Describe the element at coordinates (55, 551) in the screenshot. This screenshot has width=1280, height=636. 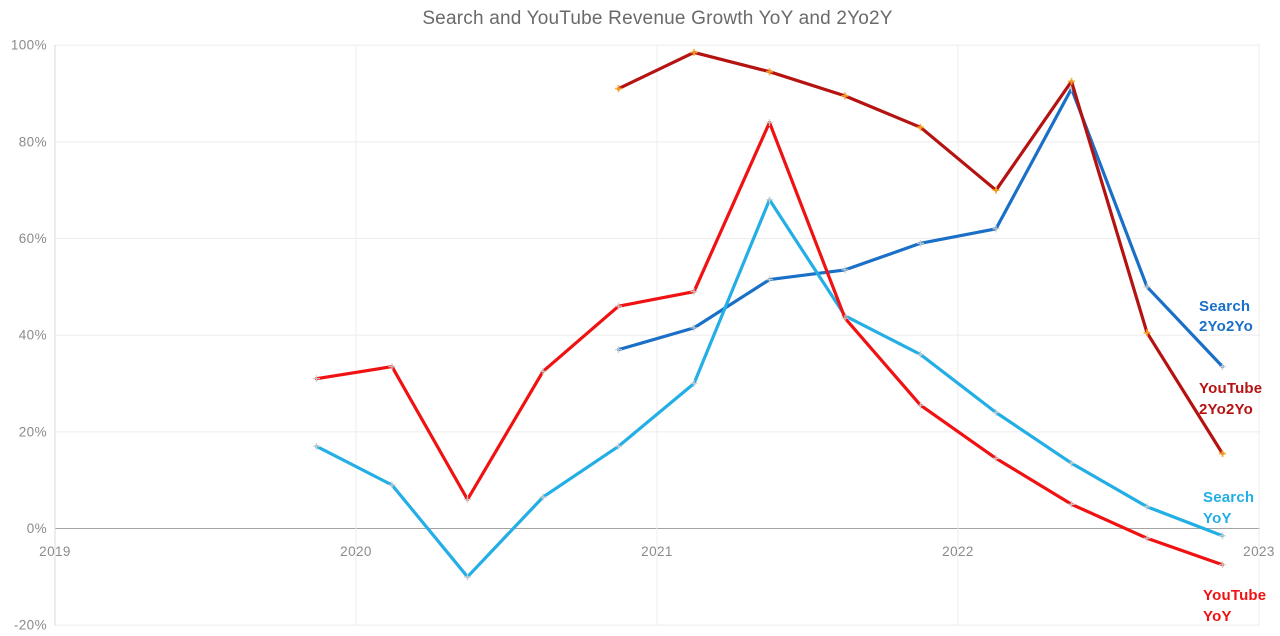
I see `x-tick-label-2019: 2019` at that location.